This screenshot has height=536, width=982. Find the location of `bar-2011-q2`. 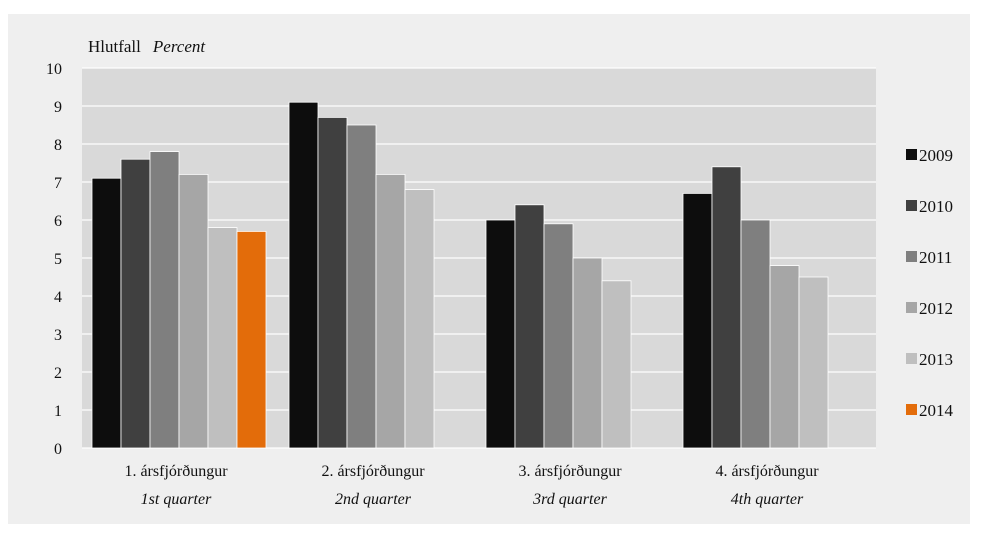

bar-2011-q2 is located at coordinates (361, 286).